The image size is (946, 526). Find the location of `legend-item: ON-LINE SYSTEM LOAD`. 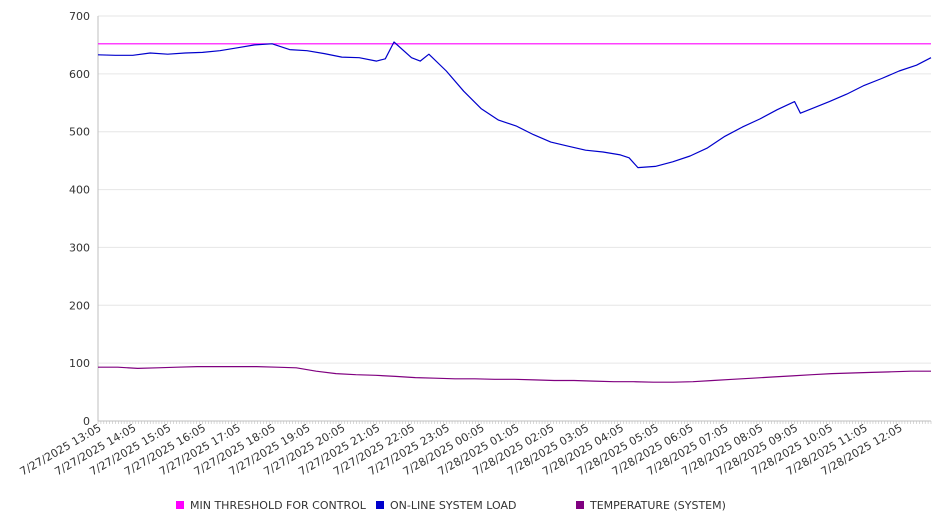

legend-item: ON-LINE SYSTEM LOAD is located at coordinates (446, 505).